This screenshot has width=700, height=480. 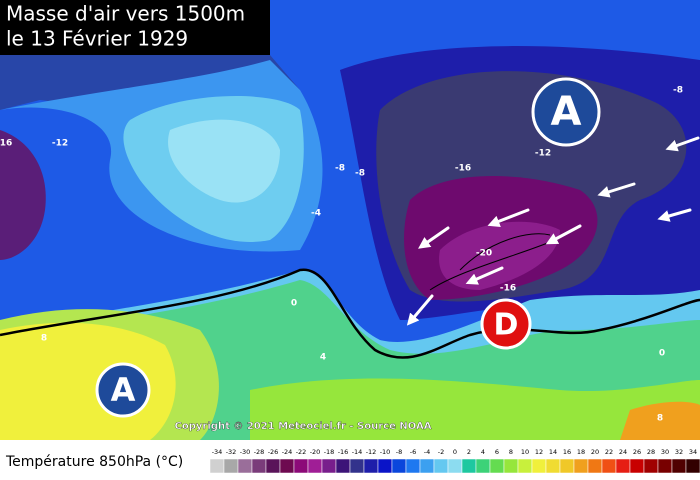 I want to click on scale-tick-label: -24, so click(x=287, y=452).